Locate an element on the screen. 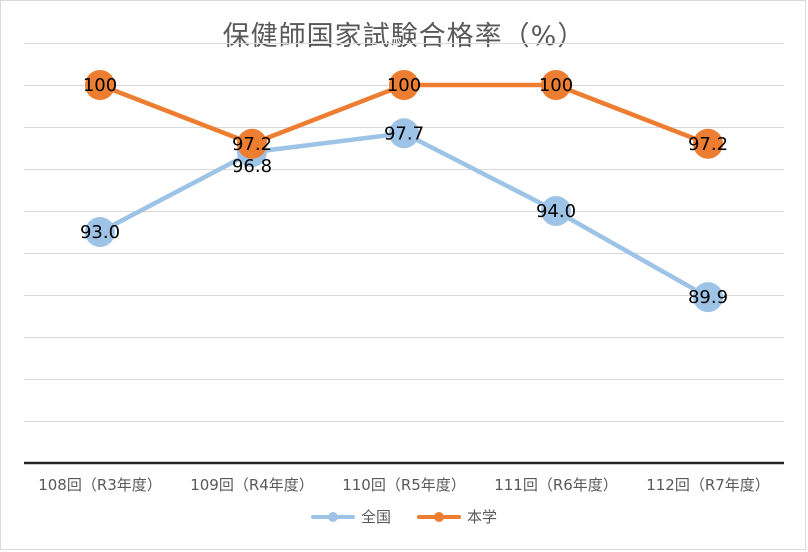 This screenshot has height=552, width=808. data-label: 97.7 is located at coordinates (404, 133).